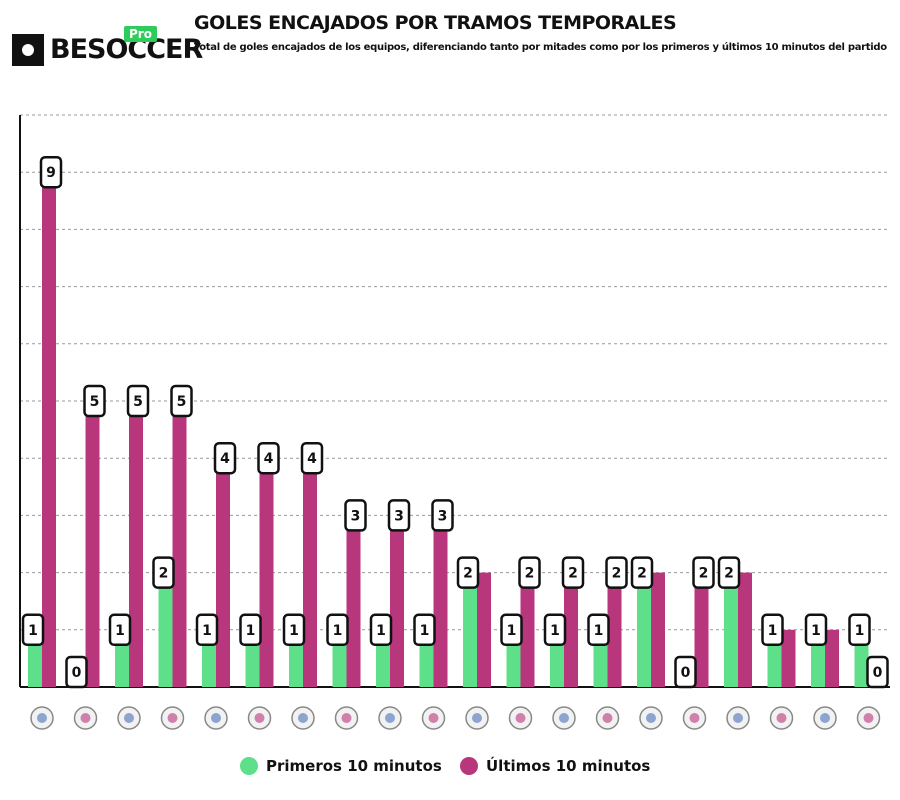  Describe the element at coordinates (28, 50) in the screenshot. I see `logo-mark-icon` at that location.